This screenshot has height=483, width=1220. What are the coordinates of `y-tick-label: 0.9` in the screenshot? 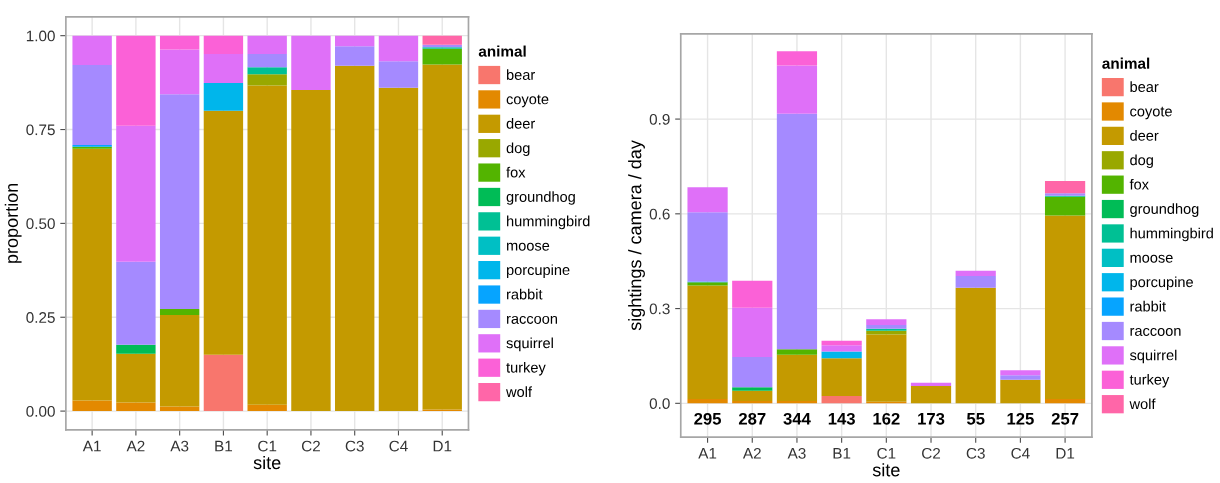 It's located at (659, 119).